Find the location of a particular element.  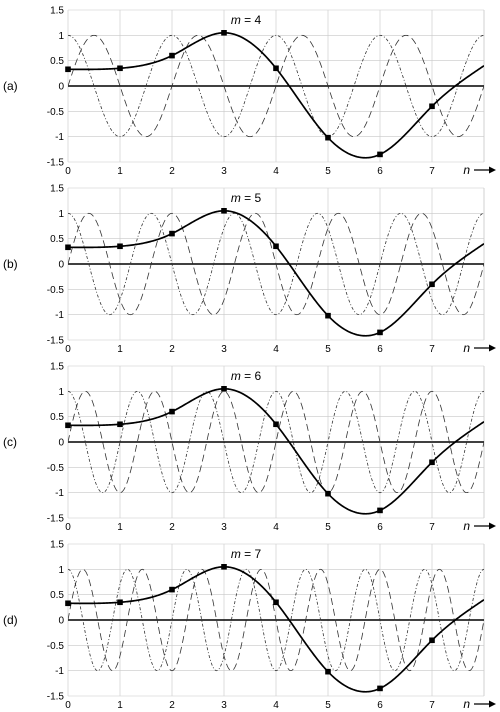

y-tick-label: -0.5 is located at coordinates (56, 290).